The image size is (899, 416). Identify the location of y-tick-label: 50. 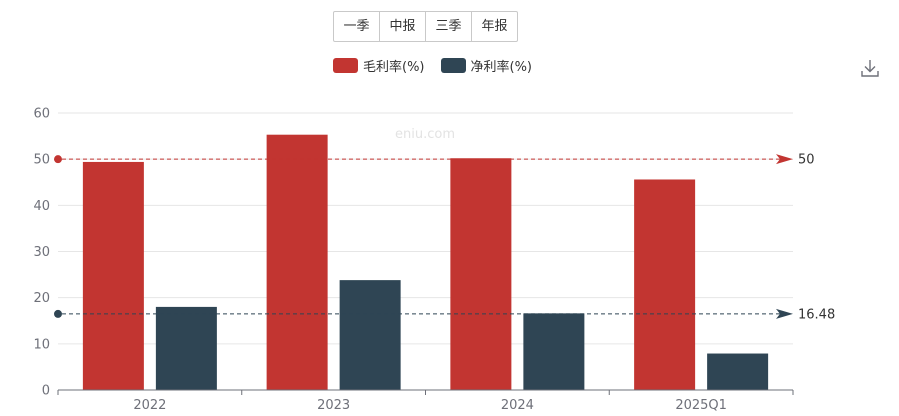
(41, 160).